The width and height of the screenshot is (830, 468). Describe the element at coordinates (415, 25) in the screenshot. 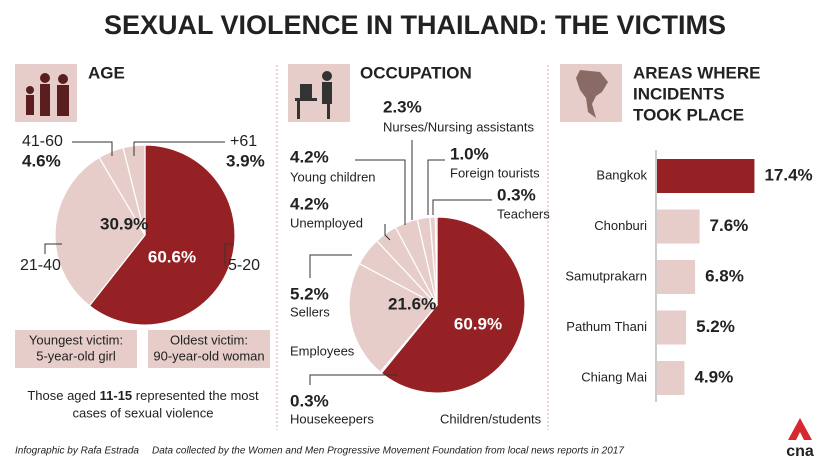

I see `main-title: SEXUAL VIOLENCE IN THAILAND: THE VICTIMS` at that location.